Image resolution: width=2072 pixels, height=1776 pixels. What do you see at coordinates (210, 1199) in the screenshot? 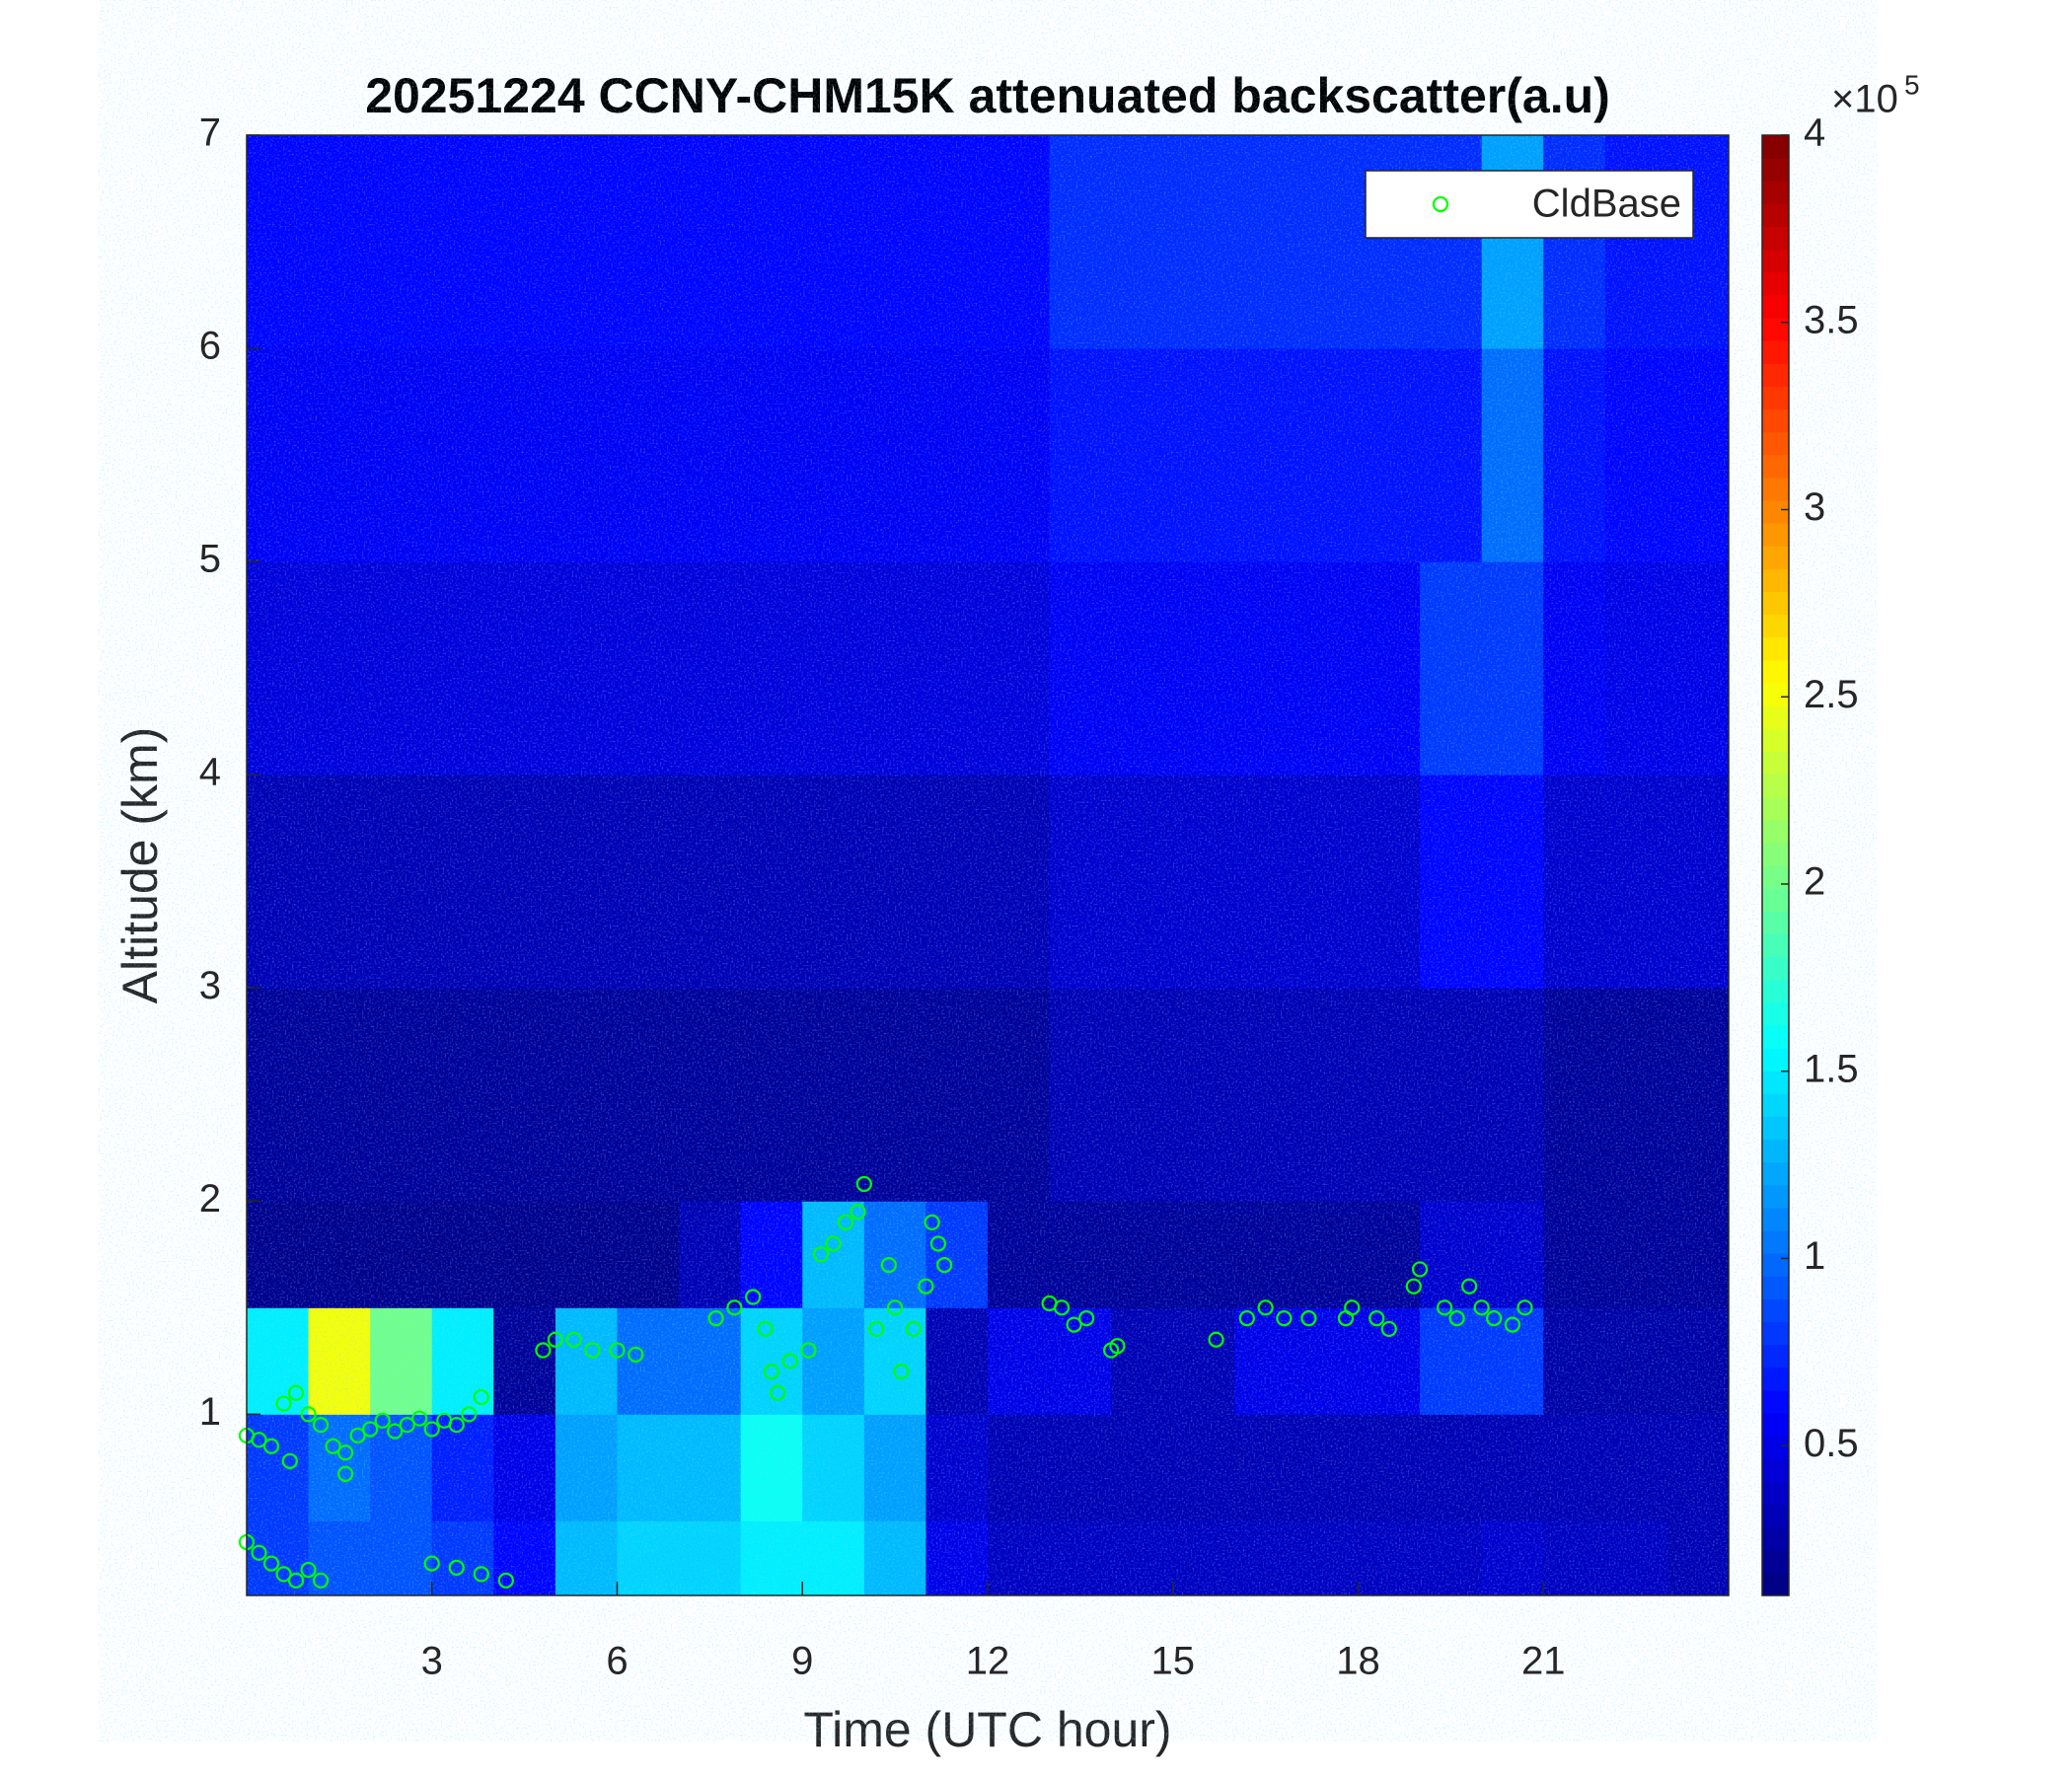
I see `y-tick-label: 2` at bounding box center [210, 1199].